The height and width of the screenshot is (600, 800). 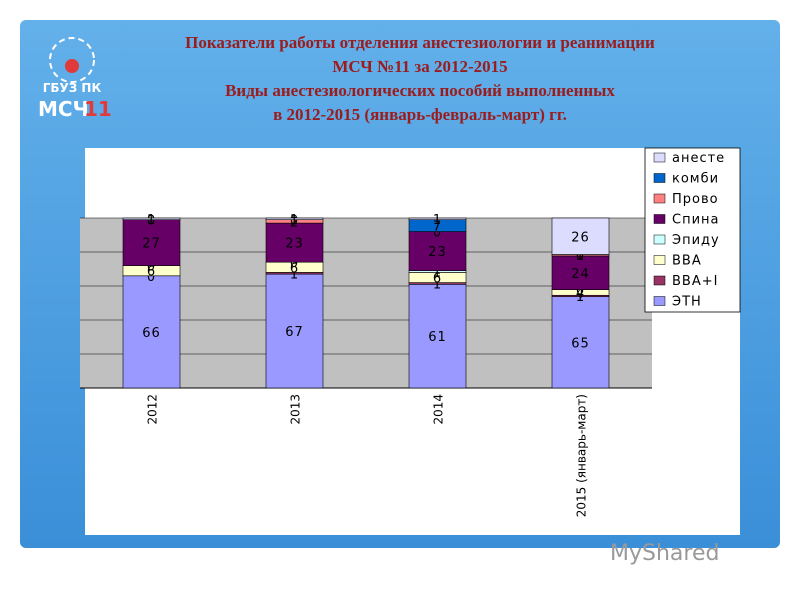 What do you see at coordinates (687, 302) in the screenshot?
I see `legend-label: ЭТН` at bounding box center [687, 302].